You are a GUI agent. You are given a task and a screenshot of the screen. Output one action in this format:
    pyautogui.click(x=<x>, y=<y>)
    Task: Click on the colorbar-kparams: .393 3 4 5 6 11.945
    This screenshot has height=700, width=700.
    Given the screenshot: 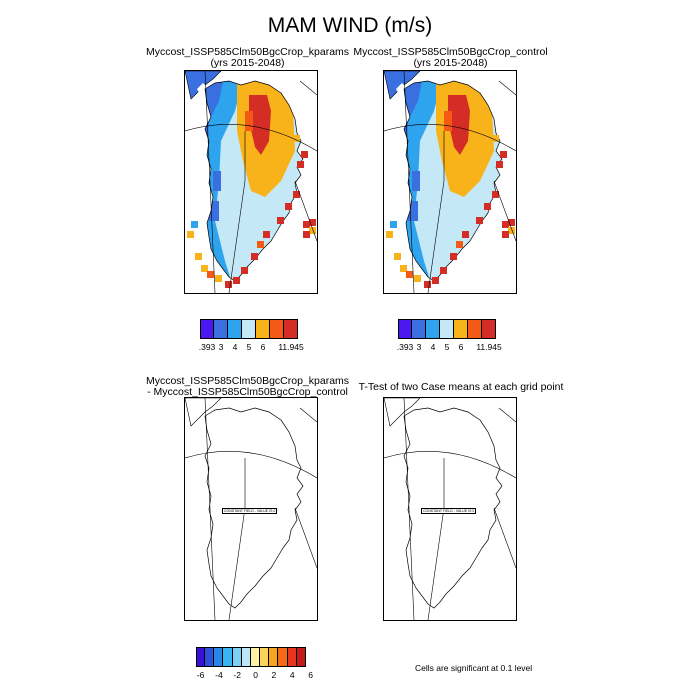 What is the action you would take?
    pyautogui.click(x=251, y=335)
    